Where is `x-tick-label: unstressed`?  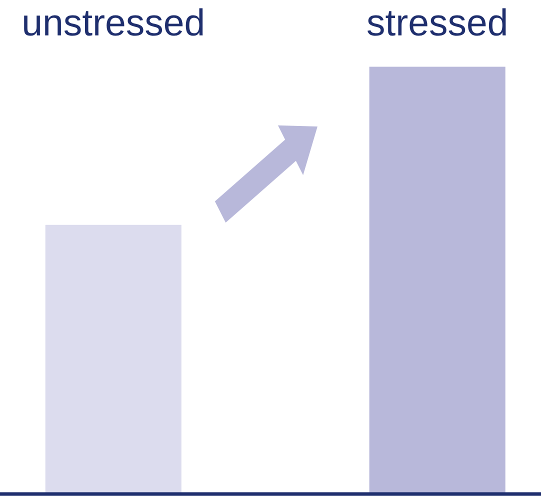 x-tick-label: unstressed is located at coordinates (113, 22).